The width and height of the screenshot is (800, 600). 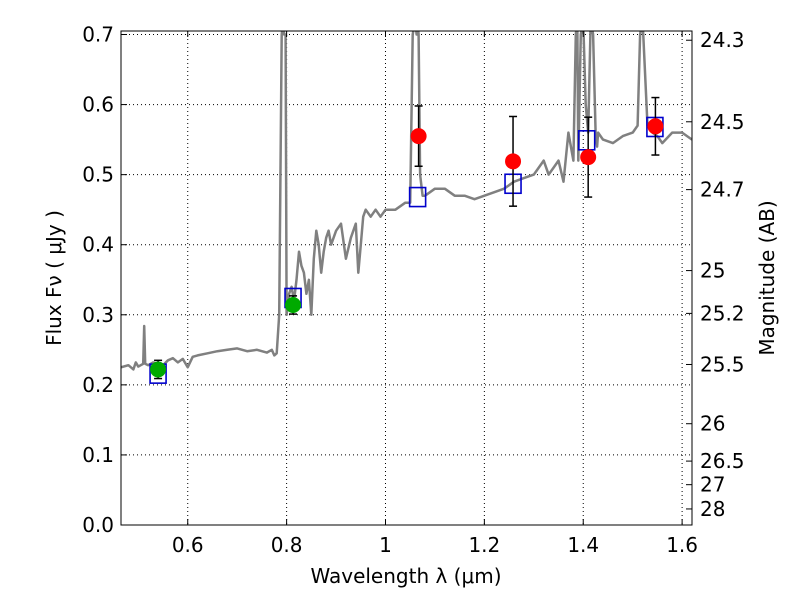 I want to click on right-tick-label: 28, so click(x=712, y=509).